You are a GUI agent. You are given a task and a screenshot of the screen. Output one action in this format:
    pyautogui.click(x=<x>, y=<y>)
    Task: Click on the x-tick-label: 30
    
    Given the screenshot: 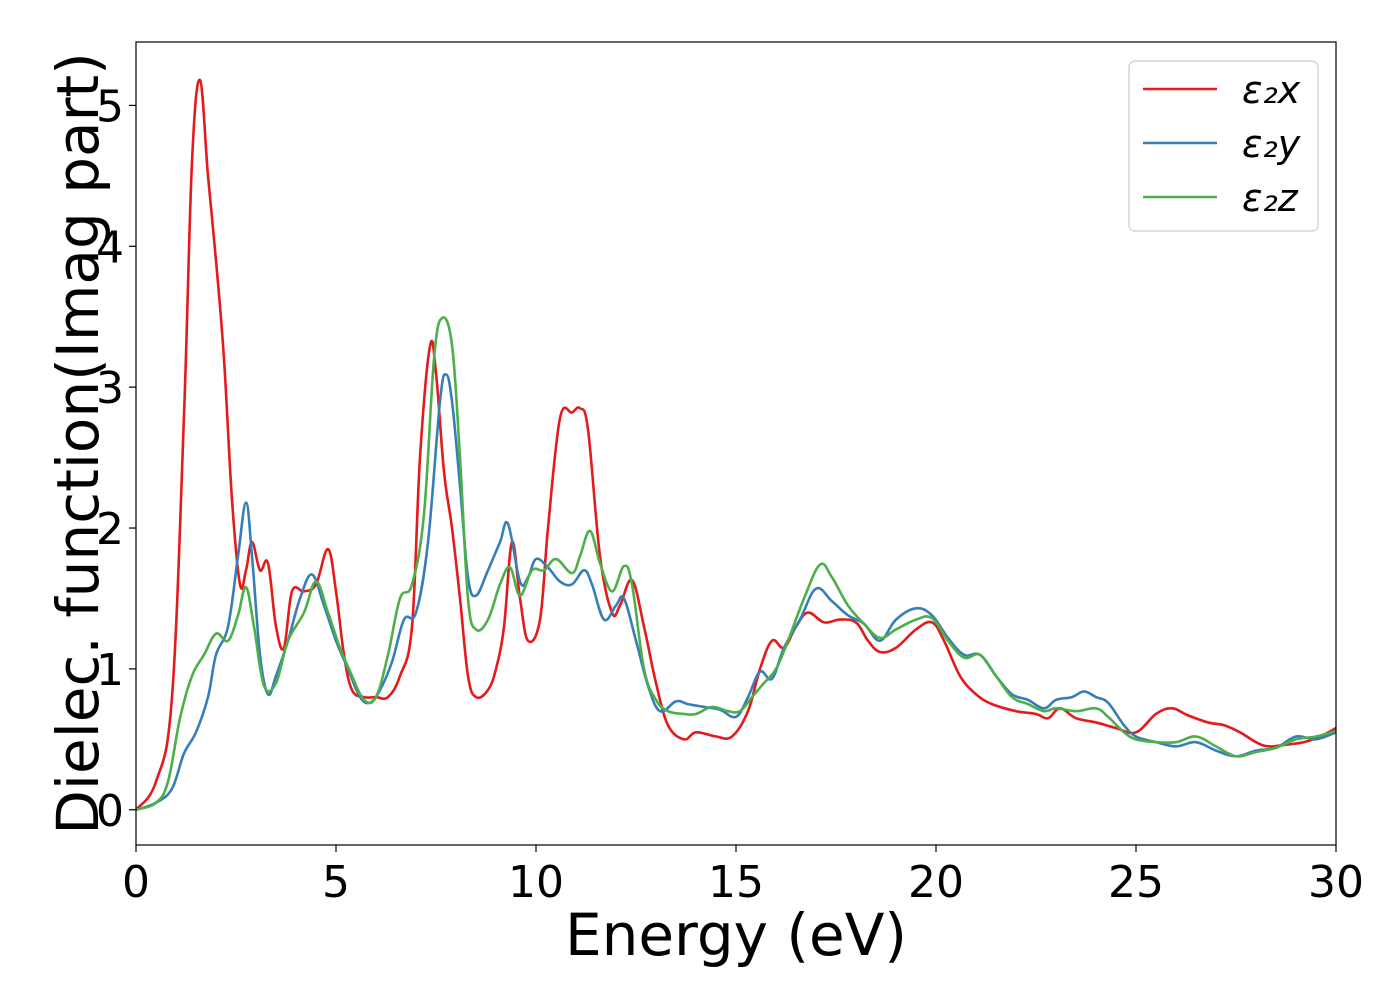 What is the action you would take?
    pyautogui.click(x=1336, y=882)
    